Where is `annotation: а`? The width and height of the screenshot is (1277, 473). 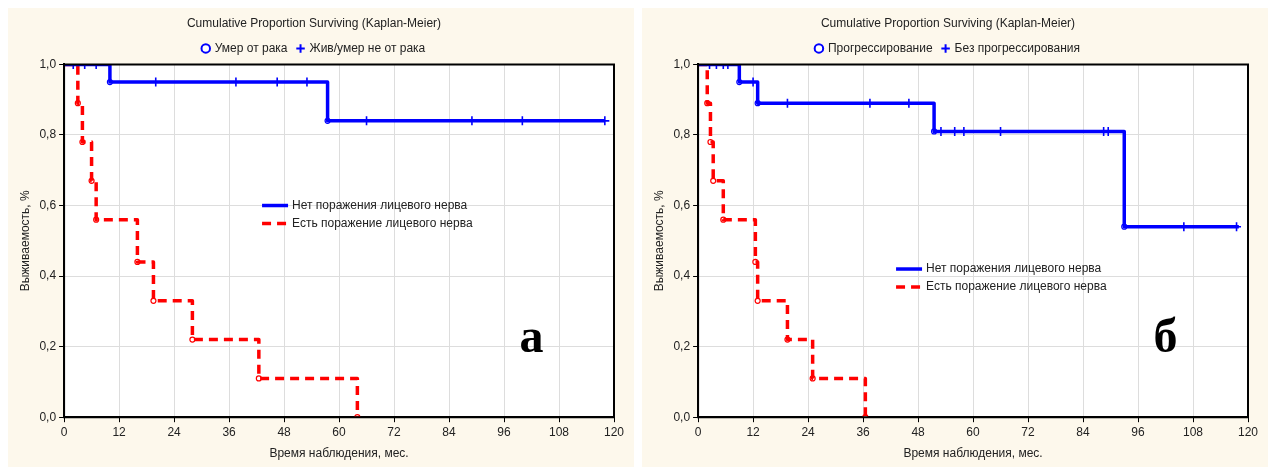
annotation: а is located at coordinates (531, 335).